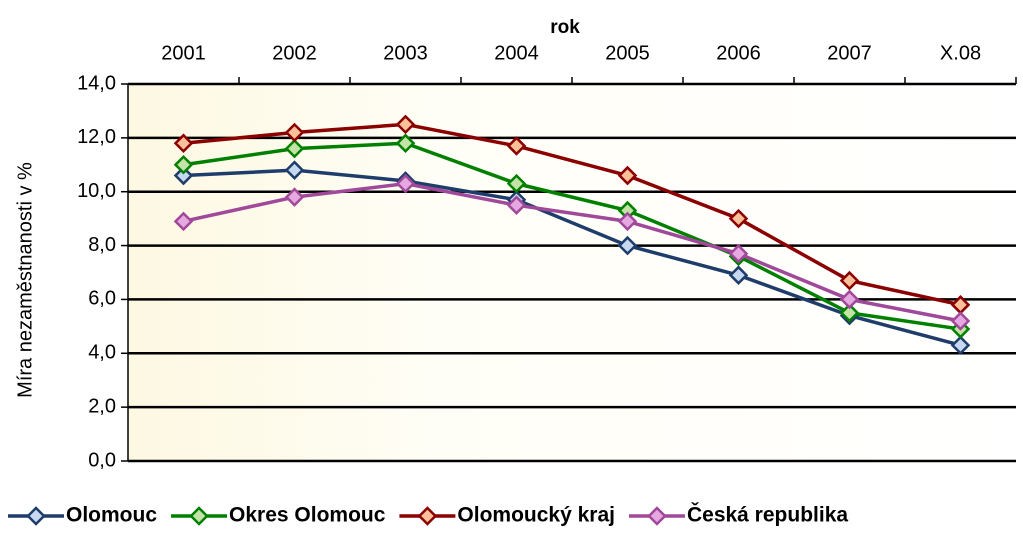 The image size is (1023, 533). I want to click on y-tick-label: 0,0, so click(102, 460).